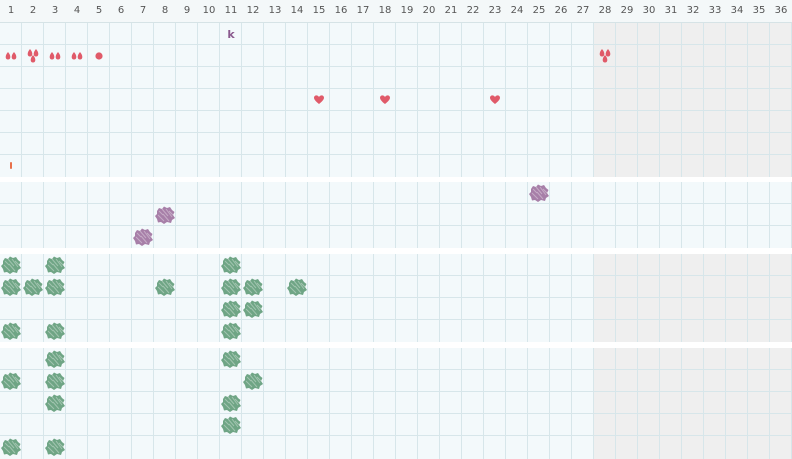 The height and width of the screenshot is (459, 792). Describe the element at coordinates (341, 10) in the screenshot. I see `day-label: 16` at that location.